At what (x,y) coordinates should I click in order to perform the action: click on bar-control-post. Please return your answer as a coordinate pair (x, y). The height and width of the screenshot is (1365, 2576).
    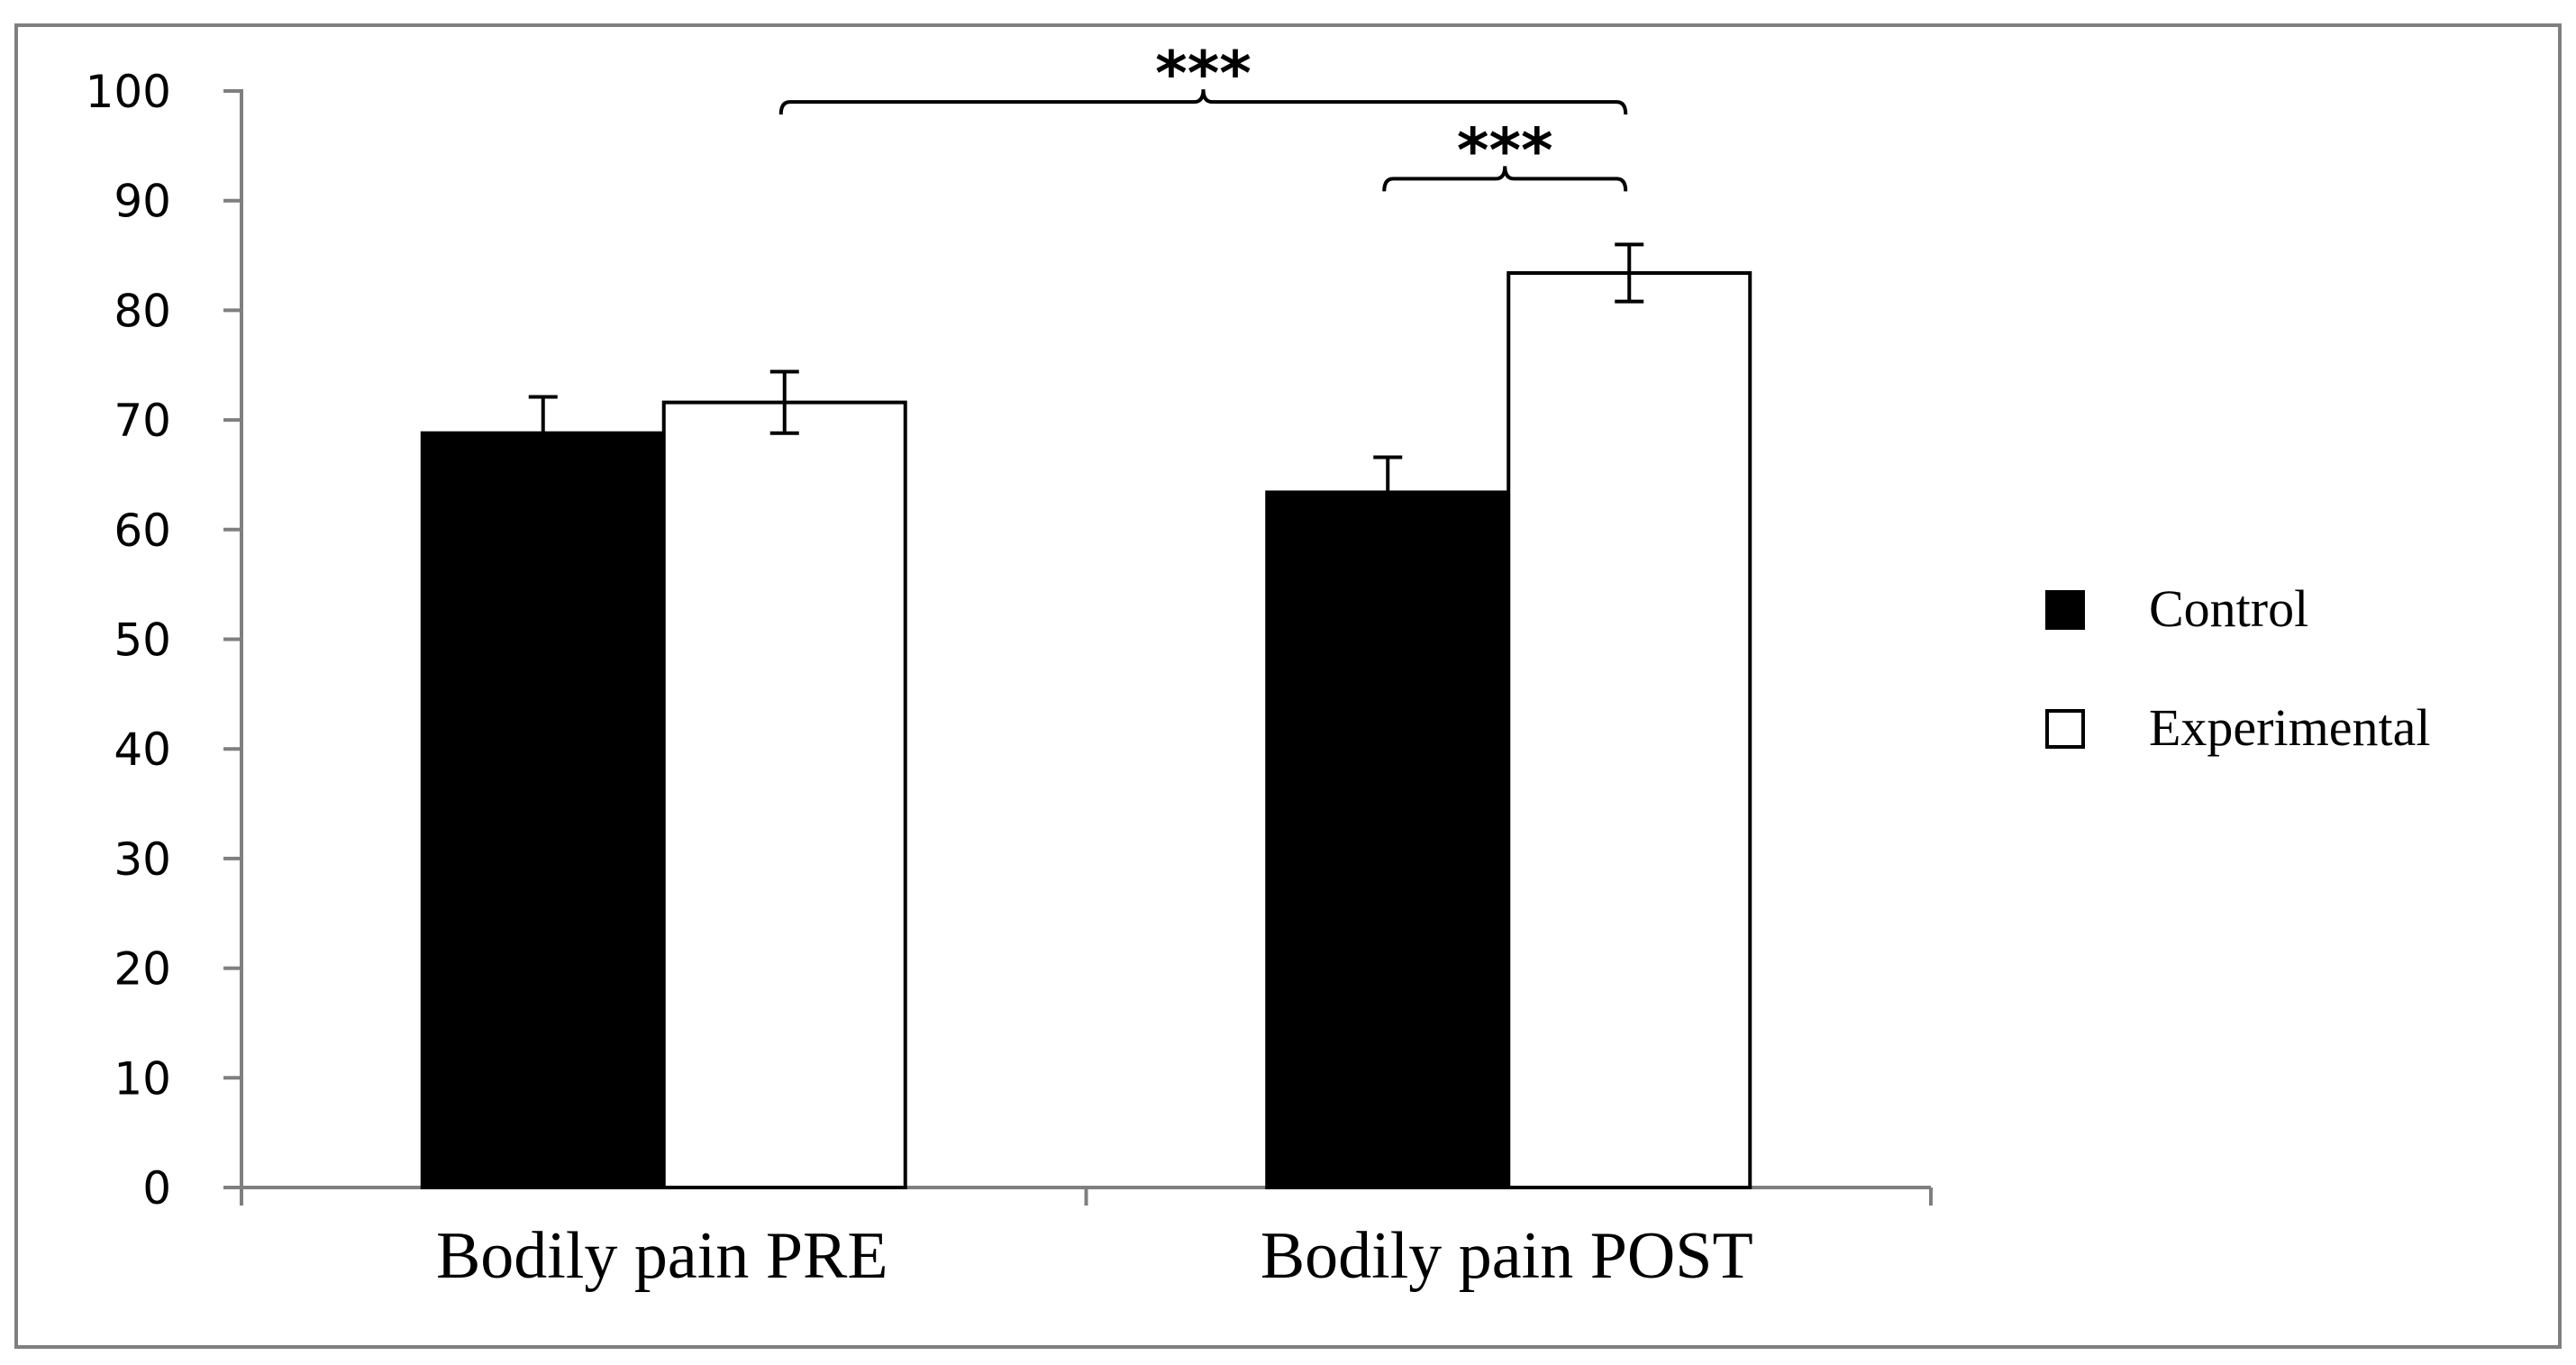
    Looking at the image, I should click on (1388, 840).